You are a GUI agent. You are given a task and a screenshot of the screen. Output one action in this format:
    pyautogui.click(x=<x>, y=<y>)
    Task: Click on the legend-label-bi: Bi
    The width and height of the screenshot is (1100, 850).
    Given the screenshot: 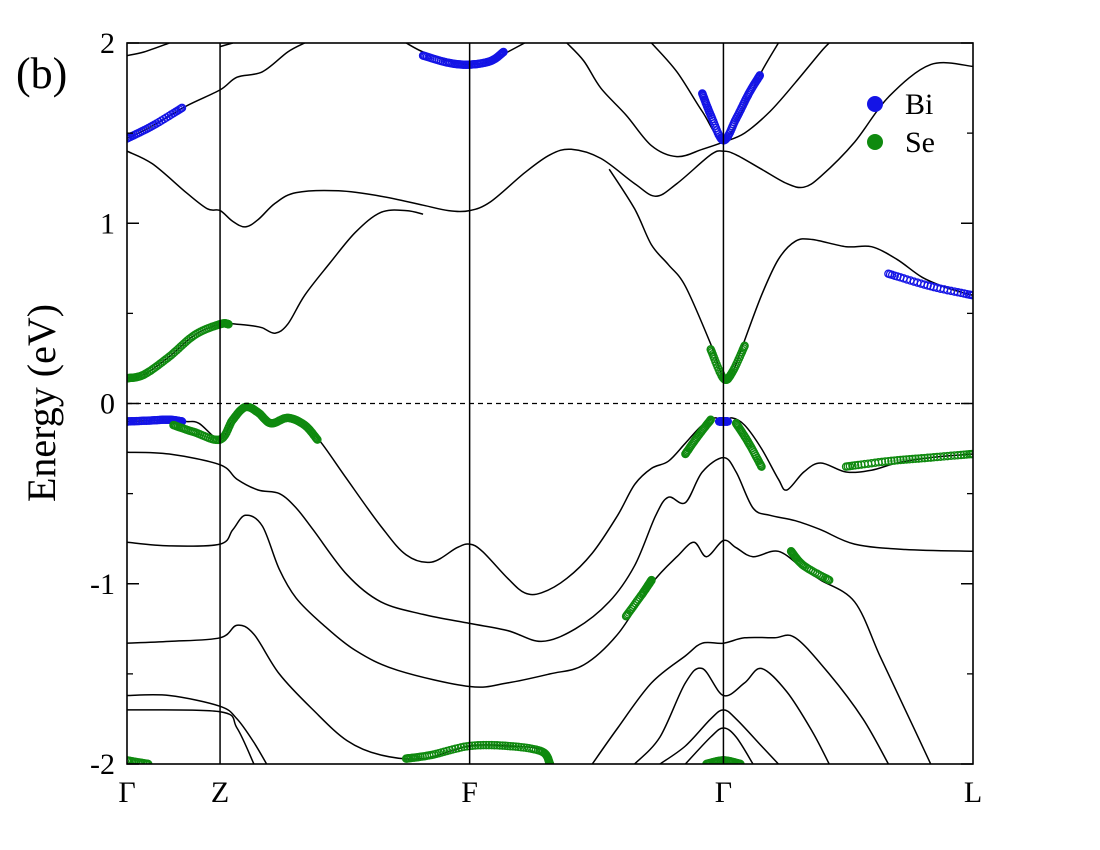 What is the action you would take?
    pyautogui.click(x=919, y=104)
    